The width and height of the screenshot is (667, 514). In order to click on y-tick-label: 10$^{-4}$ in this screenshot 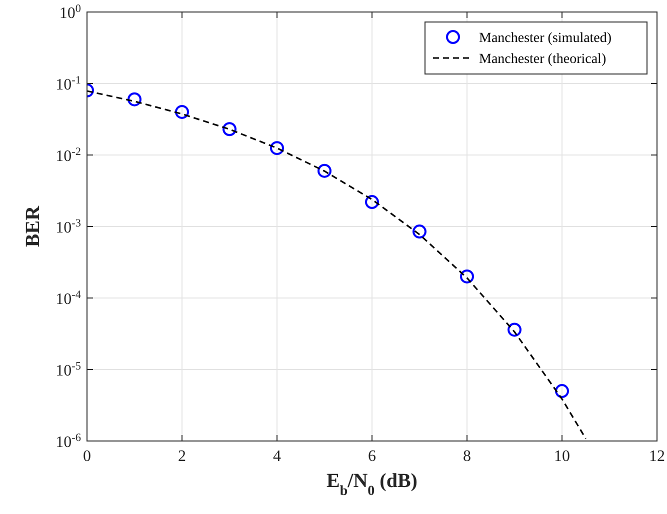, I will do `click(69, 298)`.